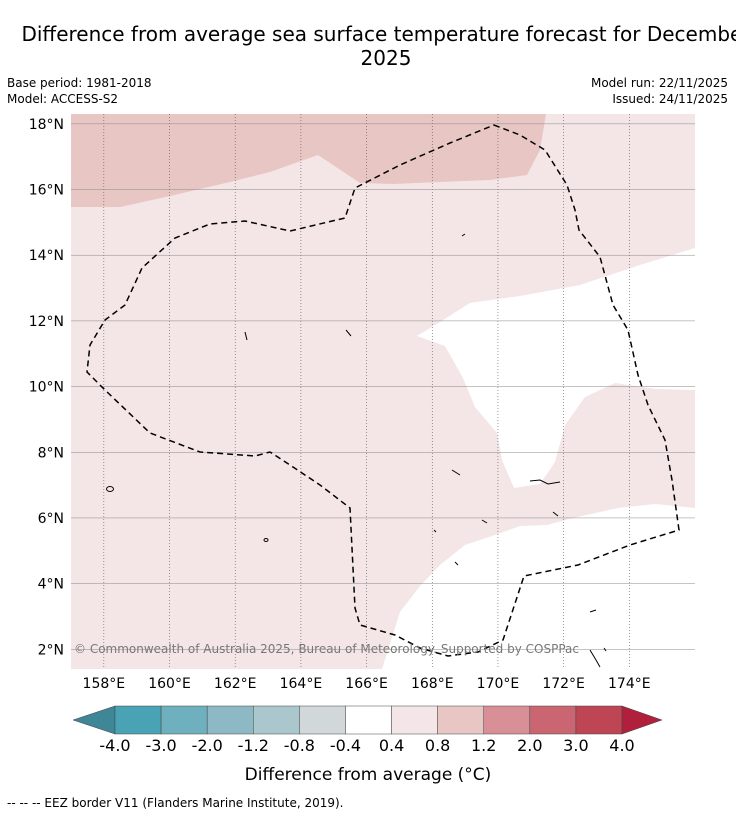 Image resolution: width=736 pixels, height=816 pixels. Describe the element at coordinates (432, 684) in the screenshot. I see `longitude-tick-label: 168°E` at that location.